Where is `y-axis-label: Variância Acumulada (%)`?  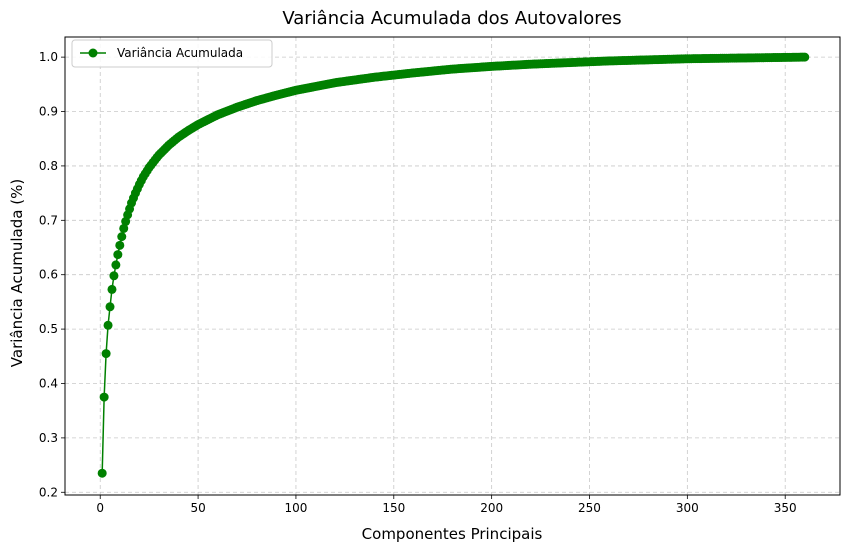
y-axis-label: Variância Acumulada (%) is located at coordinates (17, 273).